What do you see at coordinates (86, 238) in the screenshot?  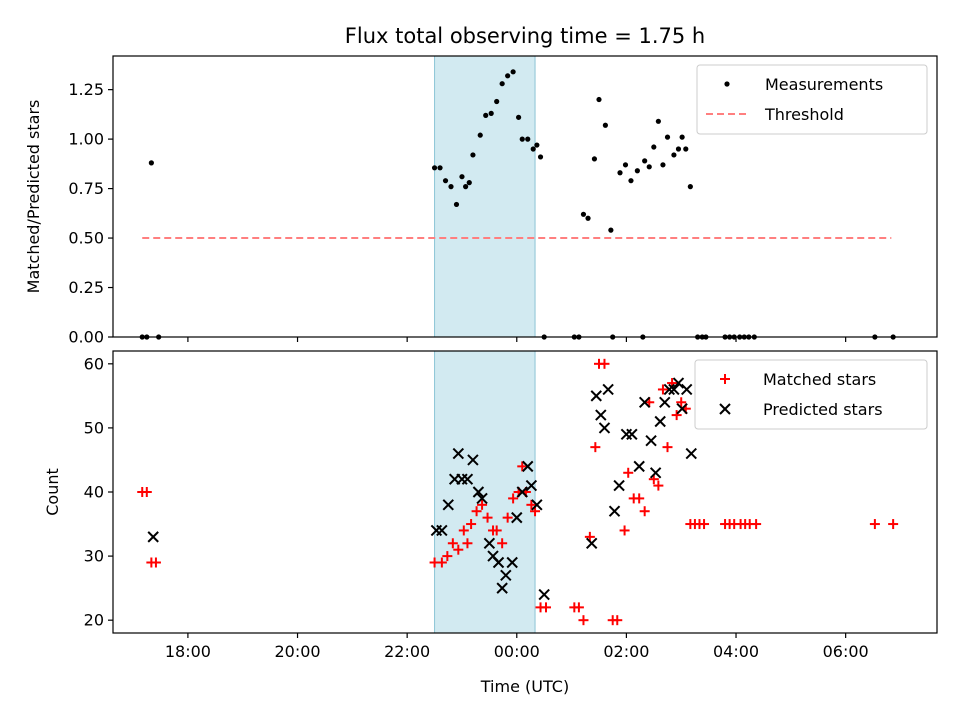 I see `y-tick-label: 0.50` at bounding box center [86, 238].